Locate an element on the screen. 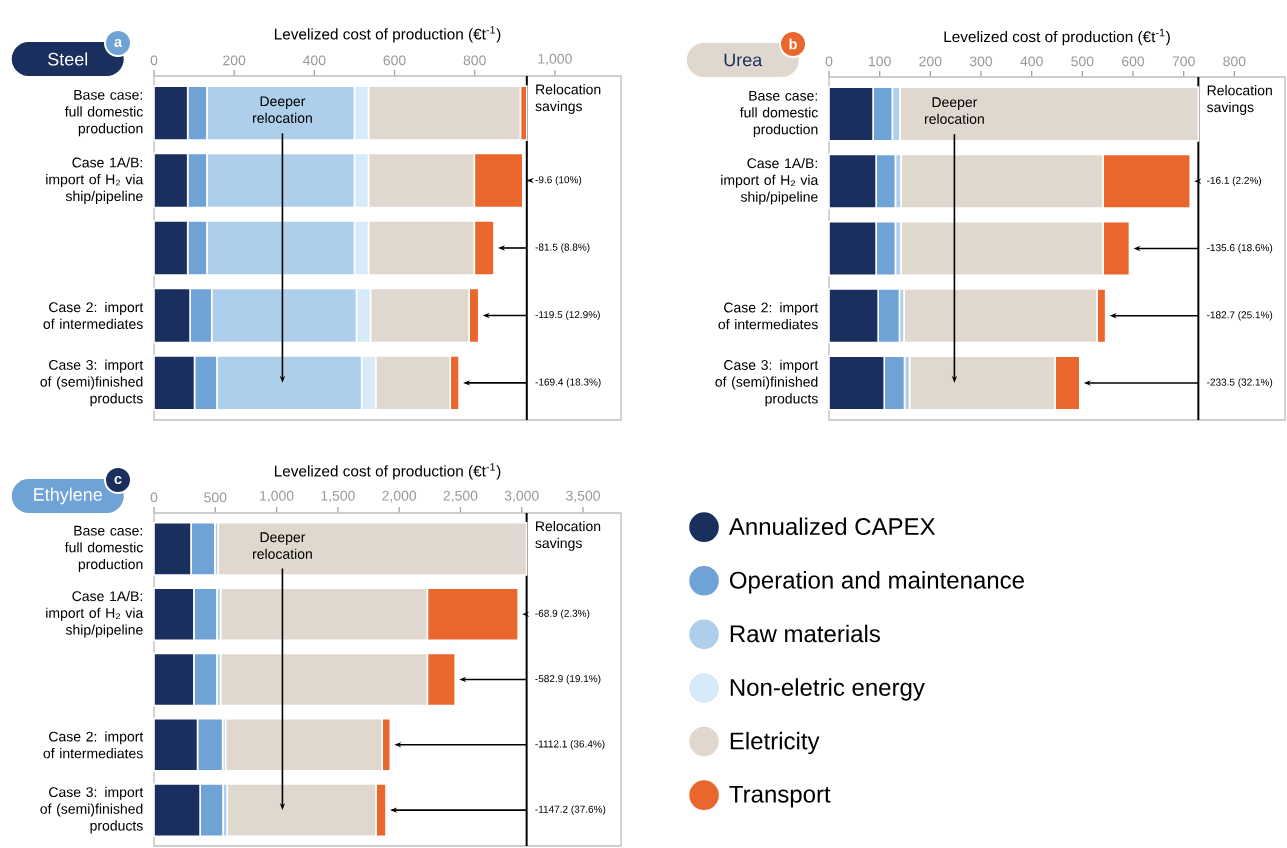  chart-subtitle: b is located at coordinates (793, 44).